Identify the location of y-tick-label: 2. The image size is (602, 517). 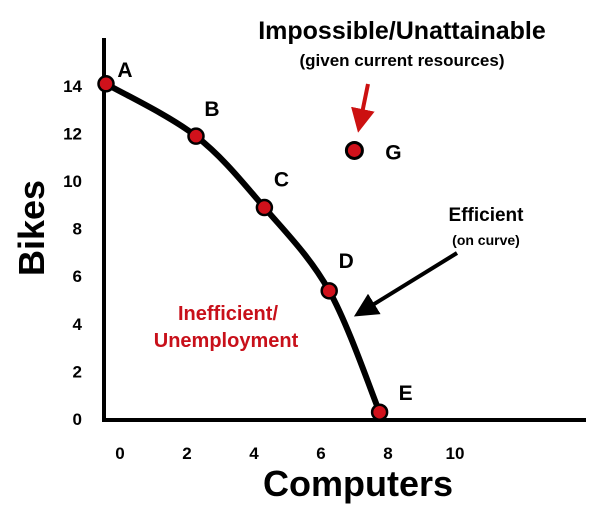
(77, 371).